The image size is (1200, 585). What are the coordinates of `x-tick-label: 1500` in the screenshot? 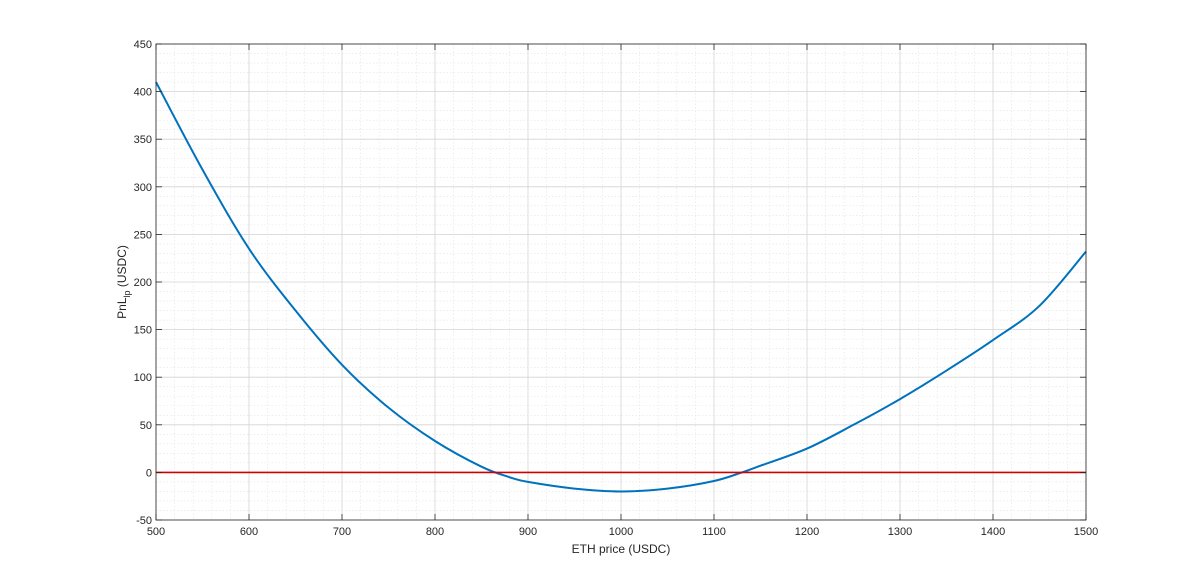 It's located at (1086, 532).